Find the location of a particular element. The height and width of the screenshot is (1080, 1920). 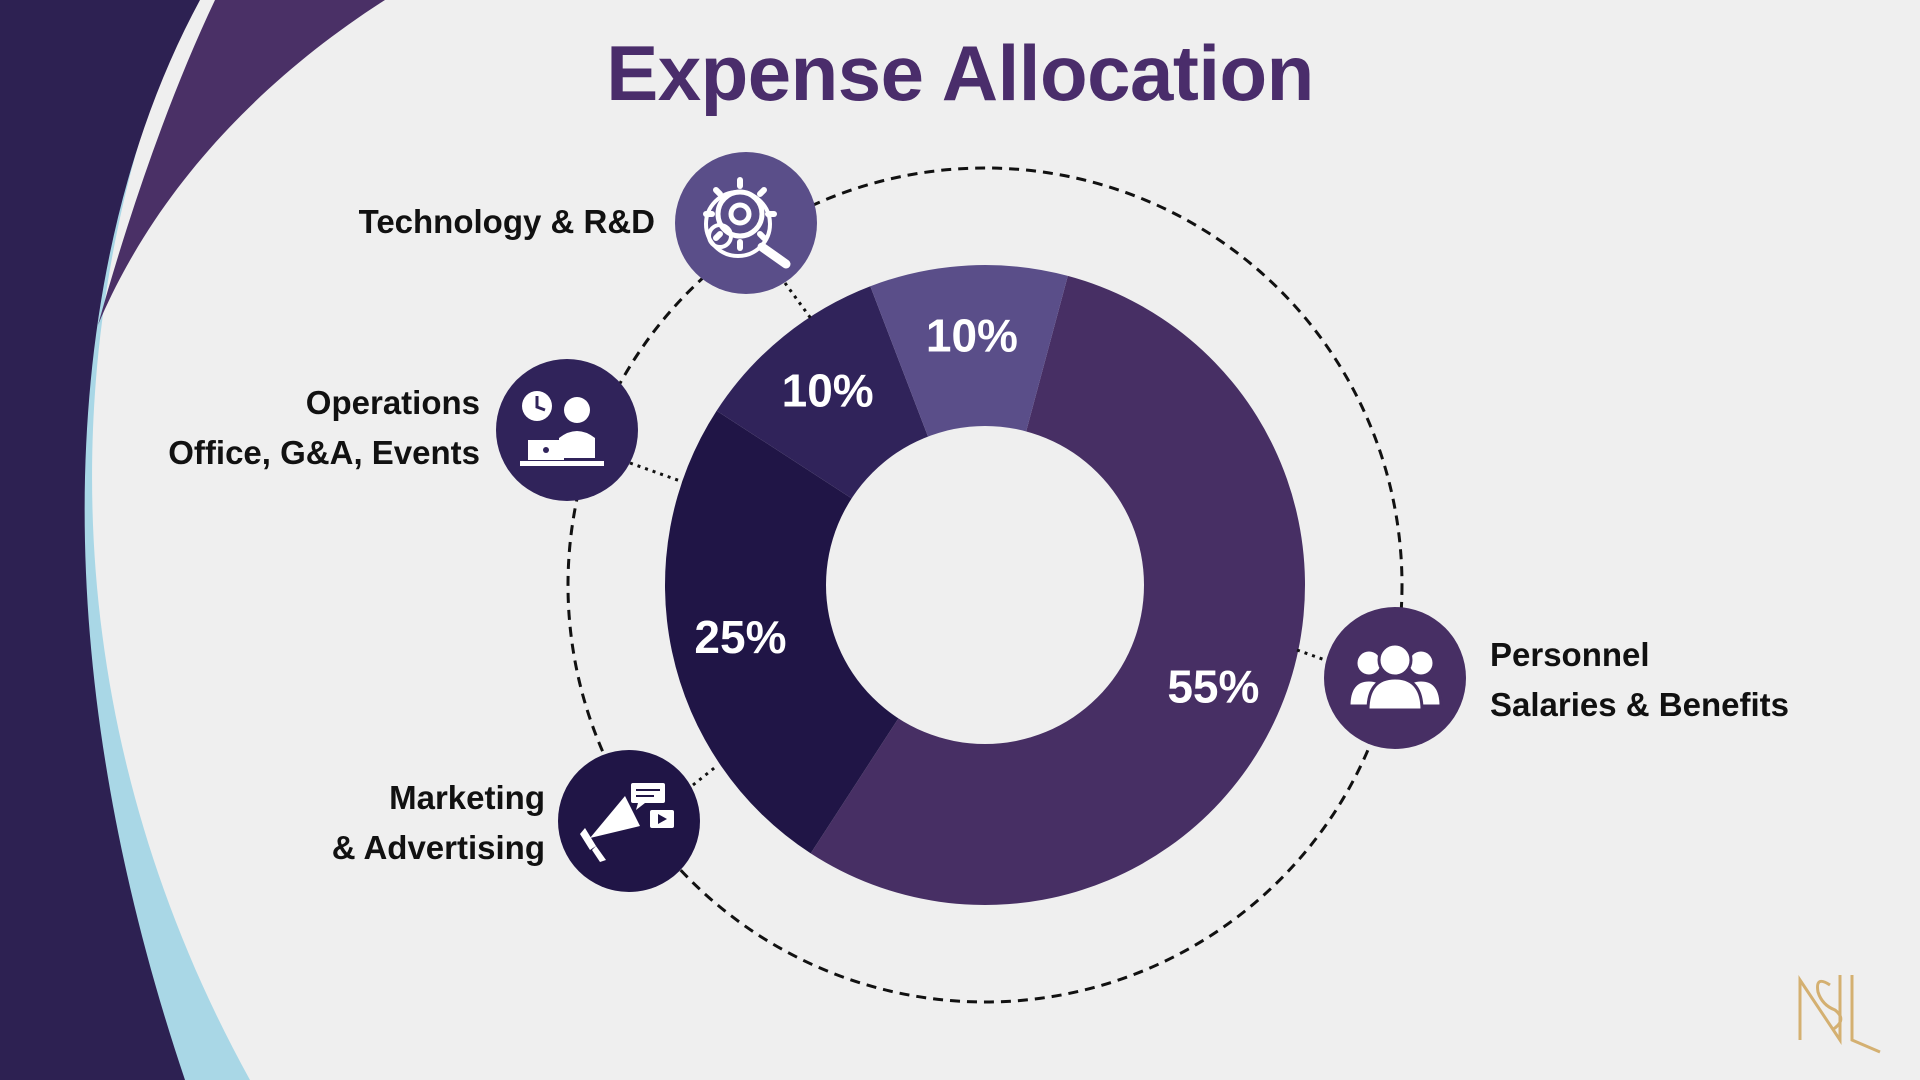

gear-magnifier-icon is located at coordinates (747, 223).